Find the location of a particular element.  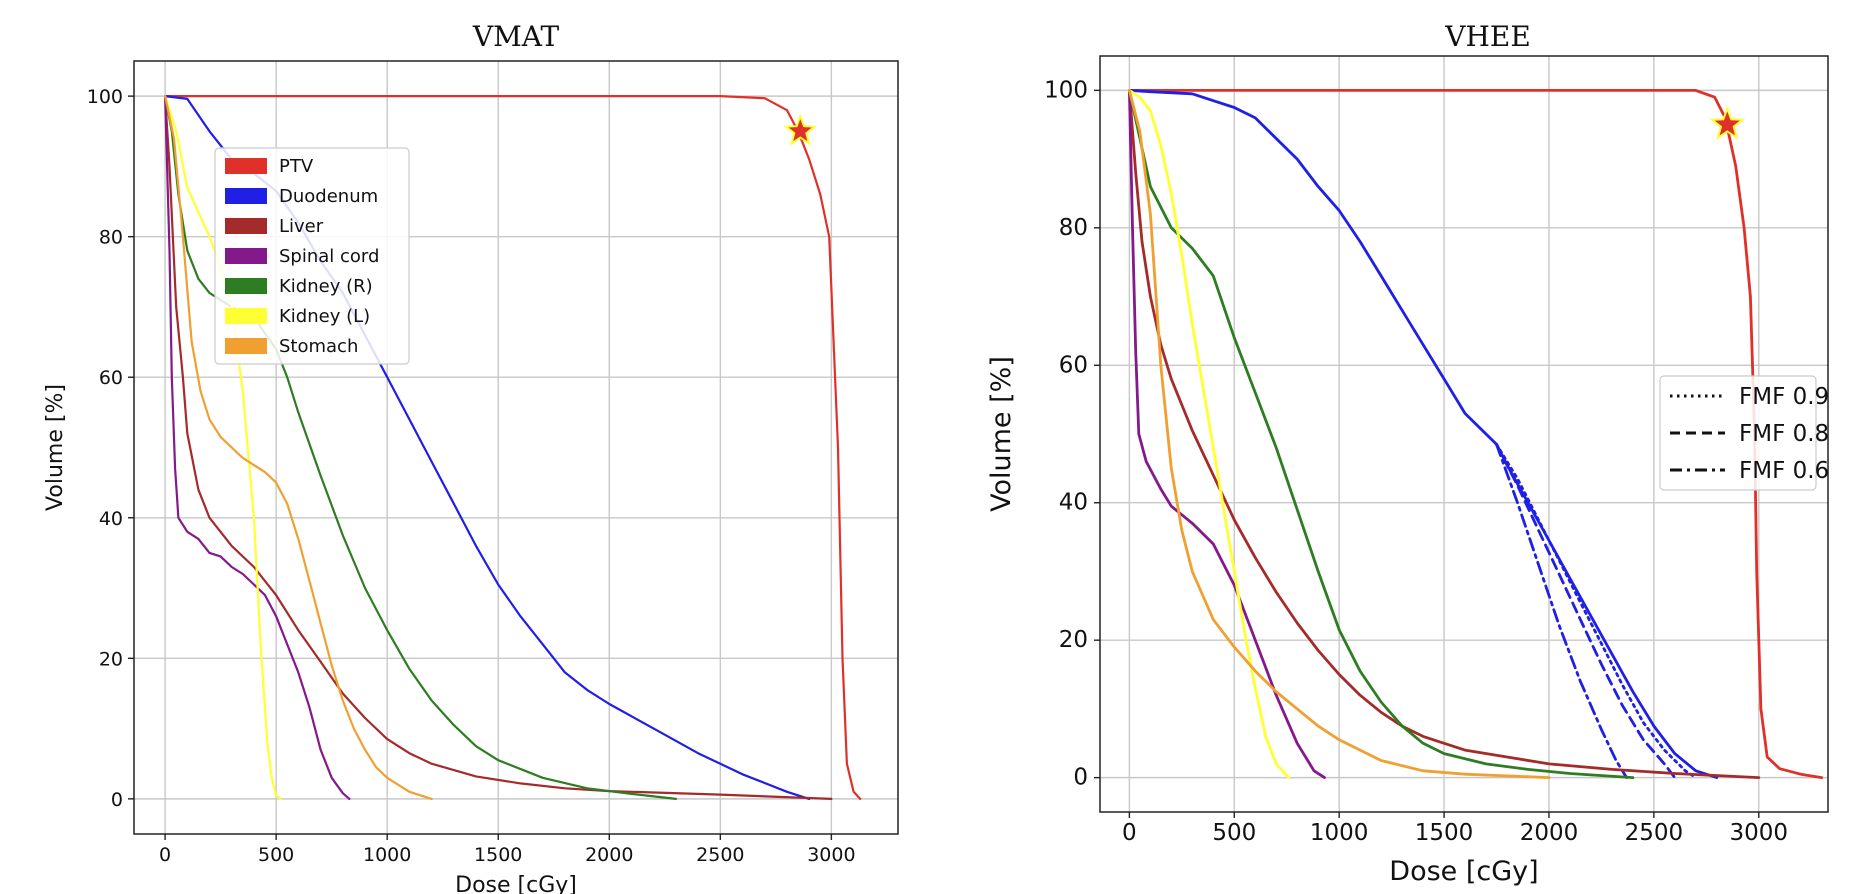

legend: FMF 0.9 FMF 0.8 FMF 0.6 is located at coordinates (1744, 433).